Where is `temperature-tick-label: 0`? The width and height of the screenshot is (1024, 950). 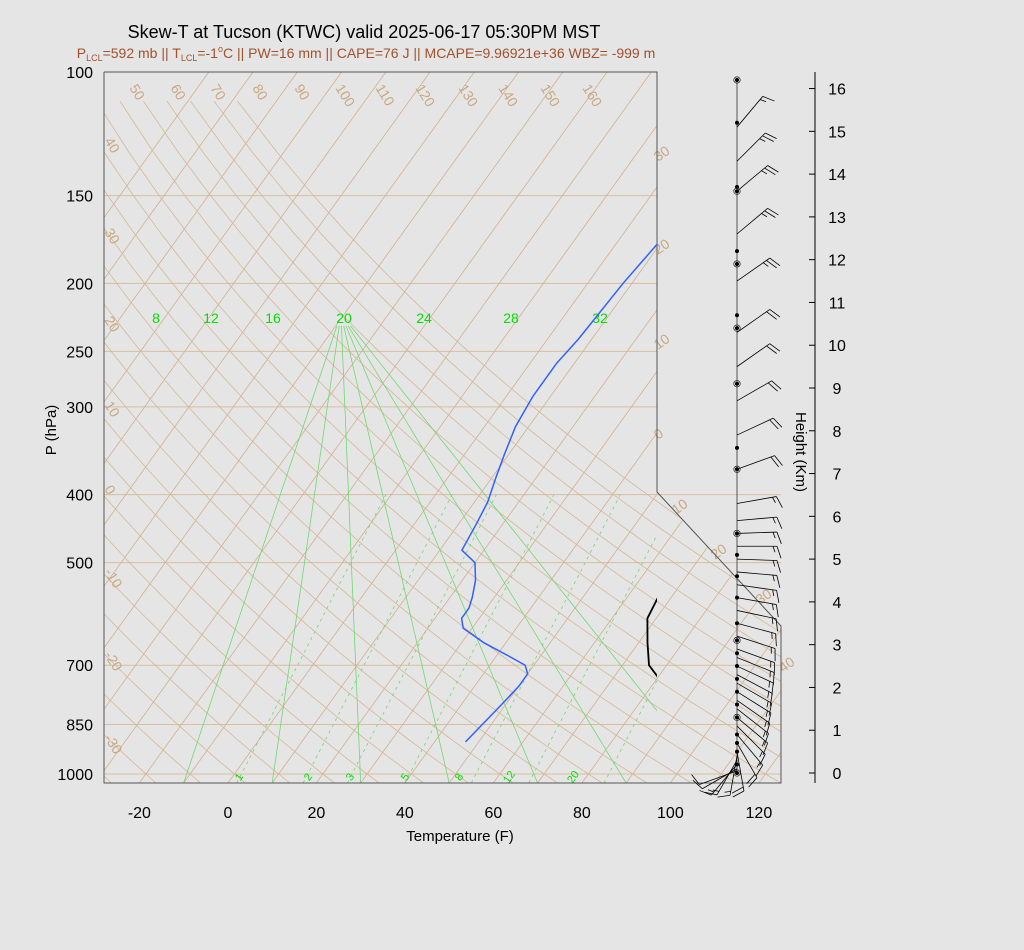 temperature-tick-label: 0 is located at coordinates (227, 813).